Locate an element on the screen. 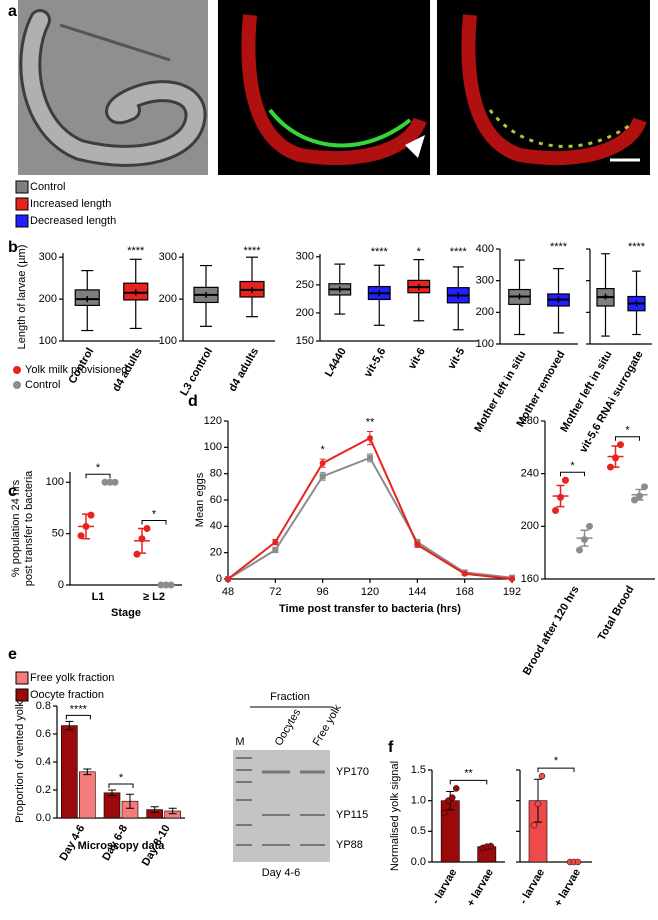 This screenshot has height=920, width=658. y-axis-label: % population 24 hrs is located at coordinates (16, 528).